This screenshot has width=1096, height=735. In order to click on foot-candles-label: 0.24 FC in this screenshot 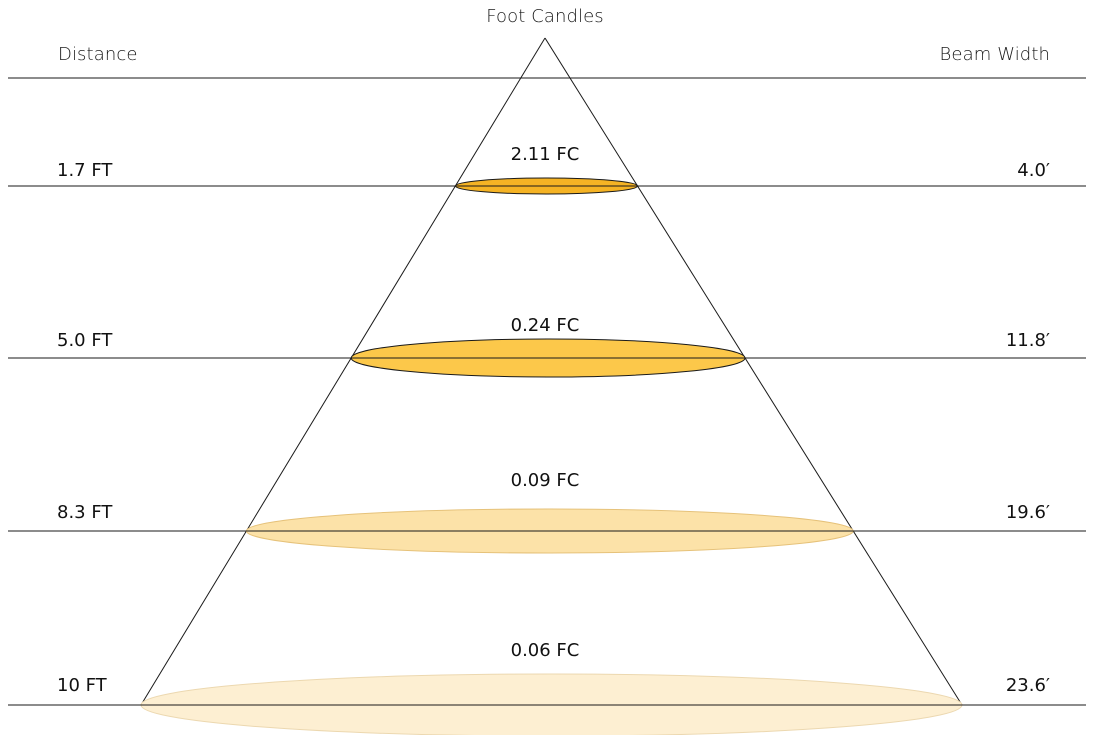, I will do `click(545, 325)`.